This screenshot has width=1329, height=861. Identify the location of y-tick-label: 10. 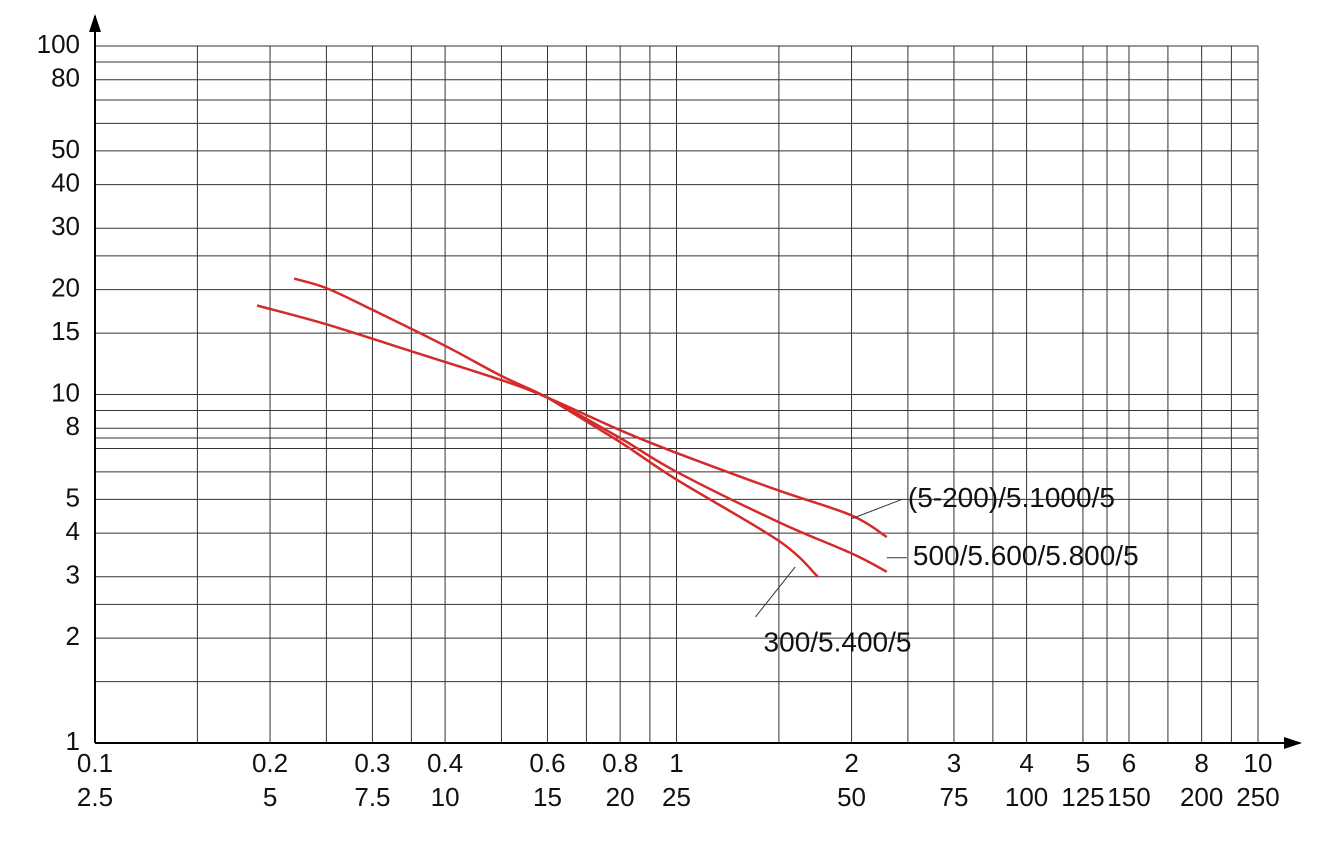
(65, 392).